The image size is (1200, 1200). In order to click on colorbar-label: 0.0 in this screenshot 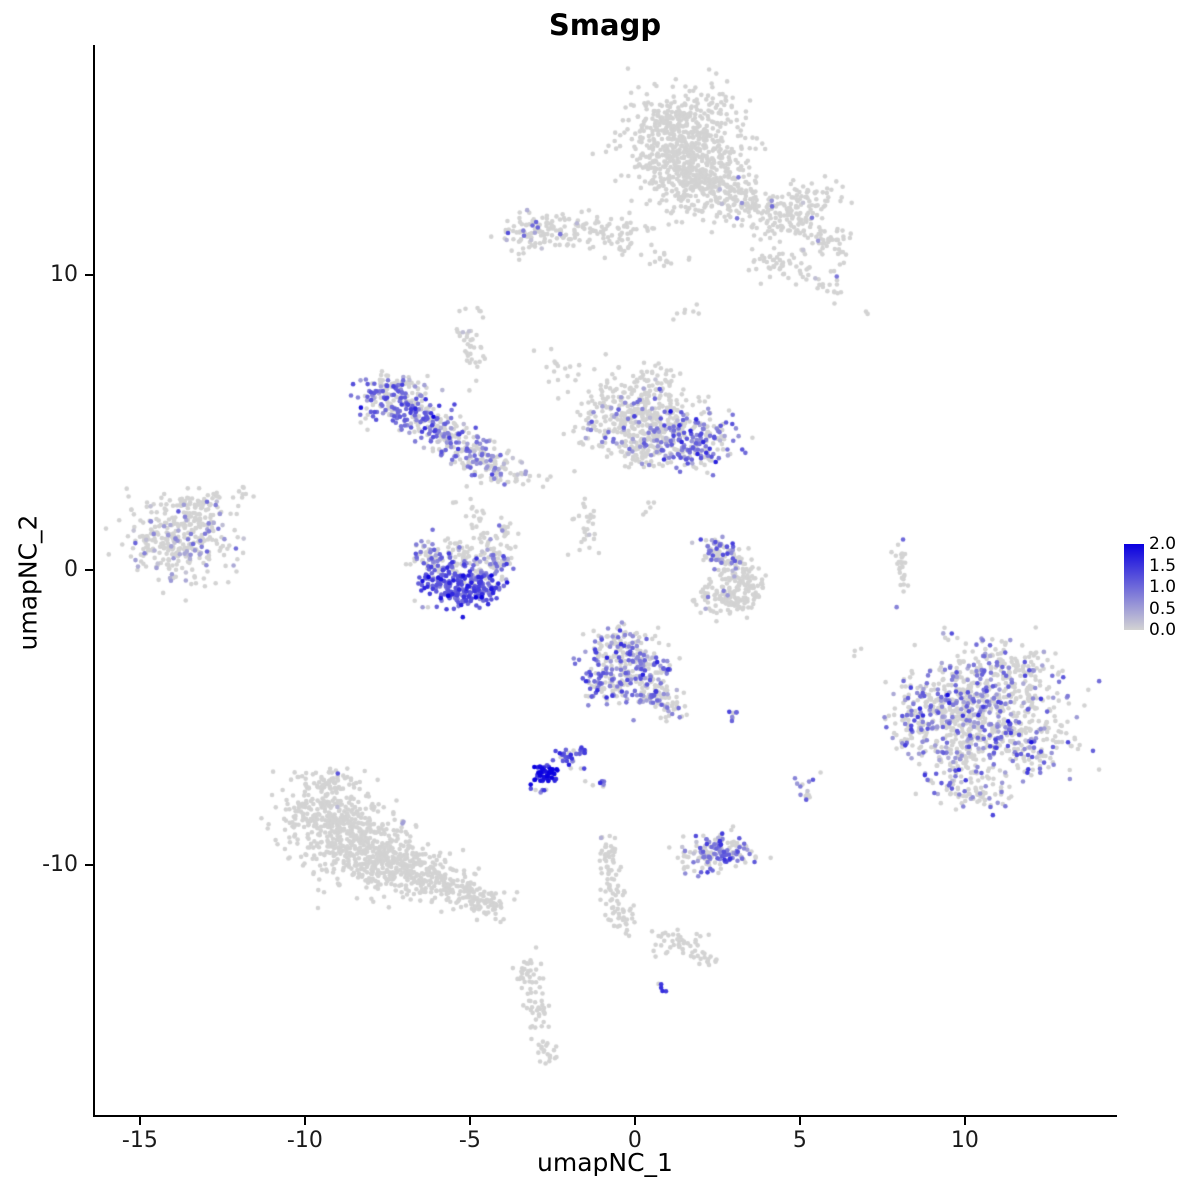, I will do `click(1163, 630)`.